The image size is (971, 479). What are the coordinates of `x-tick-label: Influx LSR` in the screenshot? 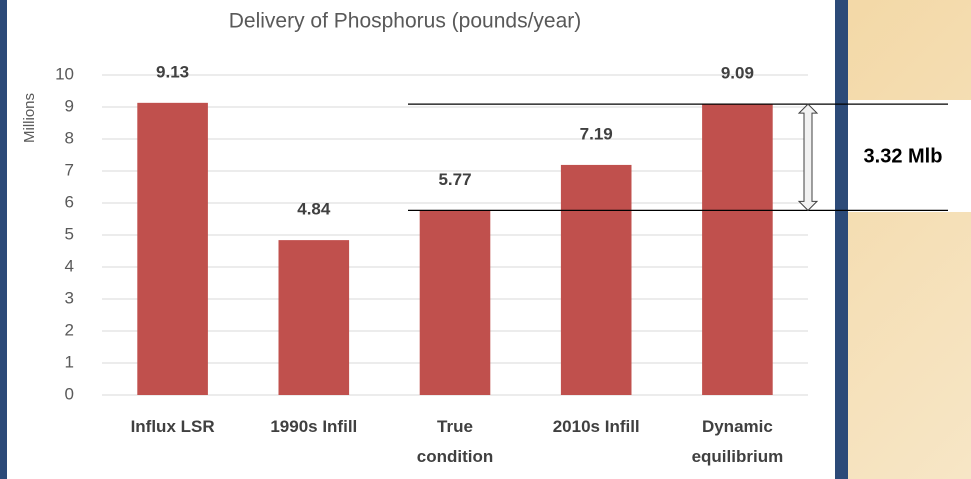 It's located at (172, 426).